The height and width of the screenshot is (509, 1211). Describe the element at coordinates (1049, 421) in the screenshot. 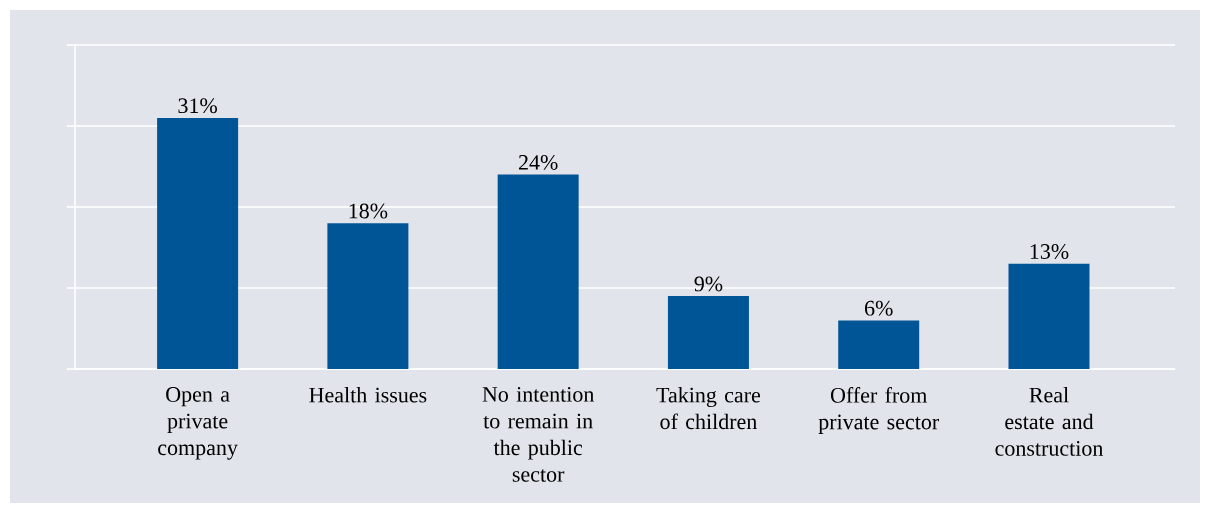

I see `x-tick-label: Real estate and construction` at that location.